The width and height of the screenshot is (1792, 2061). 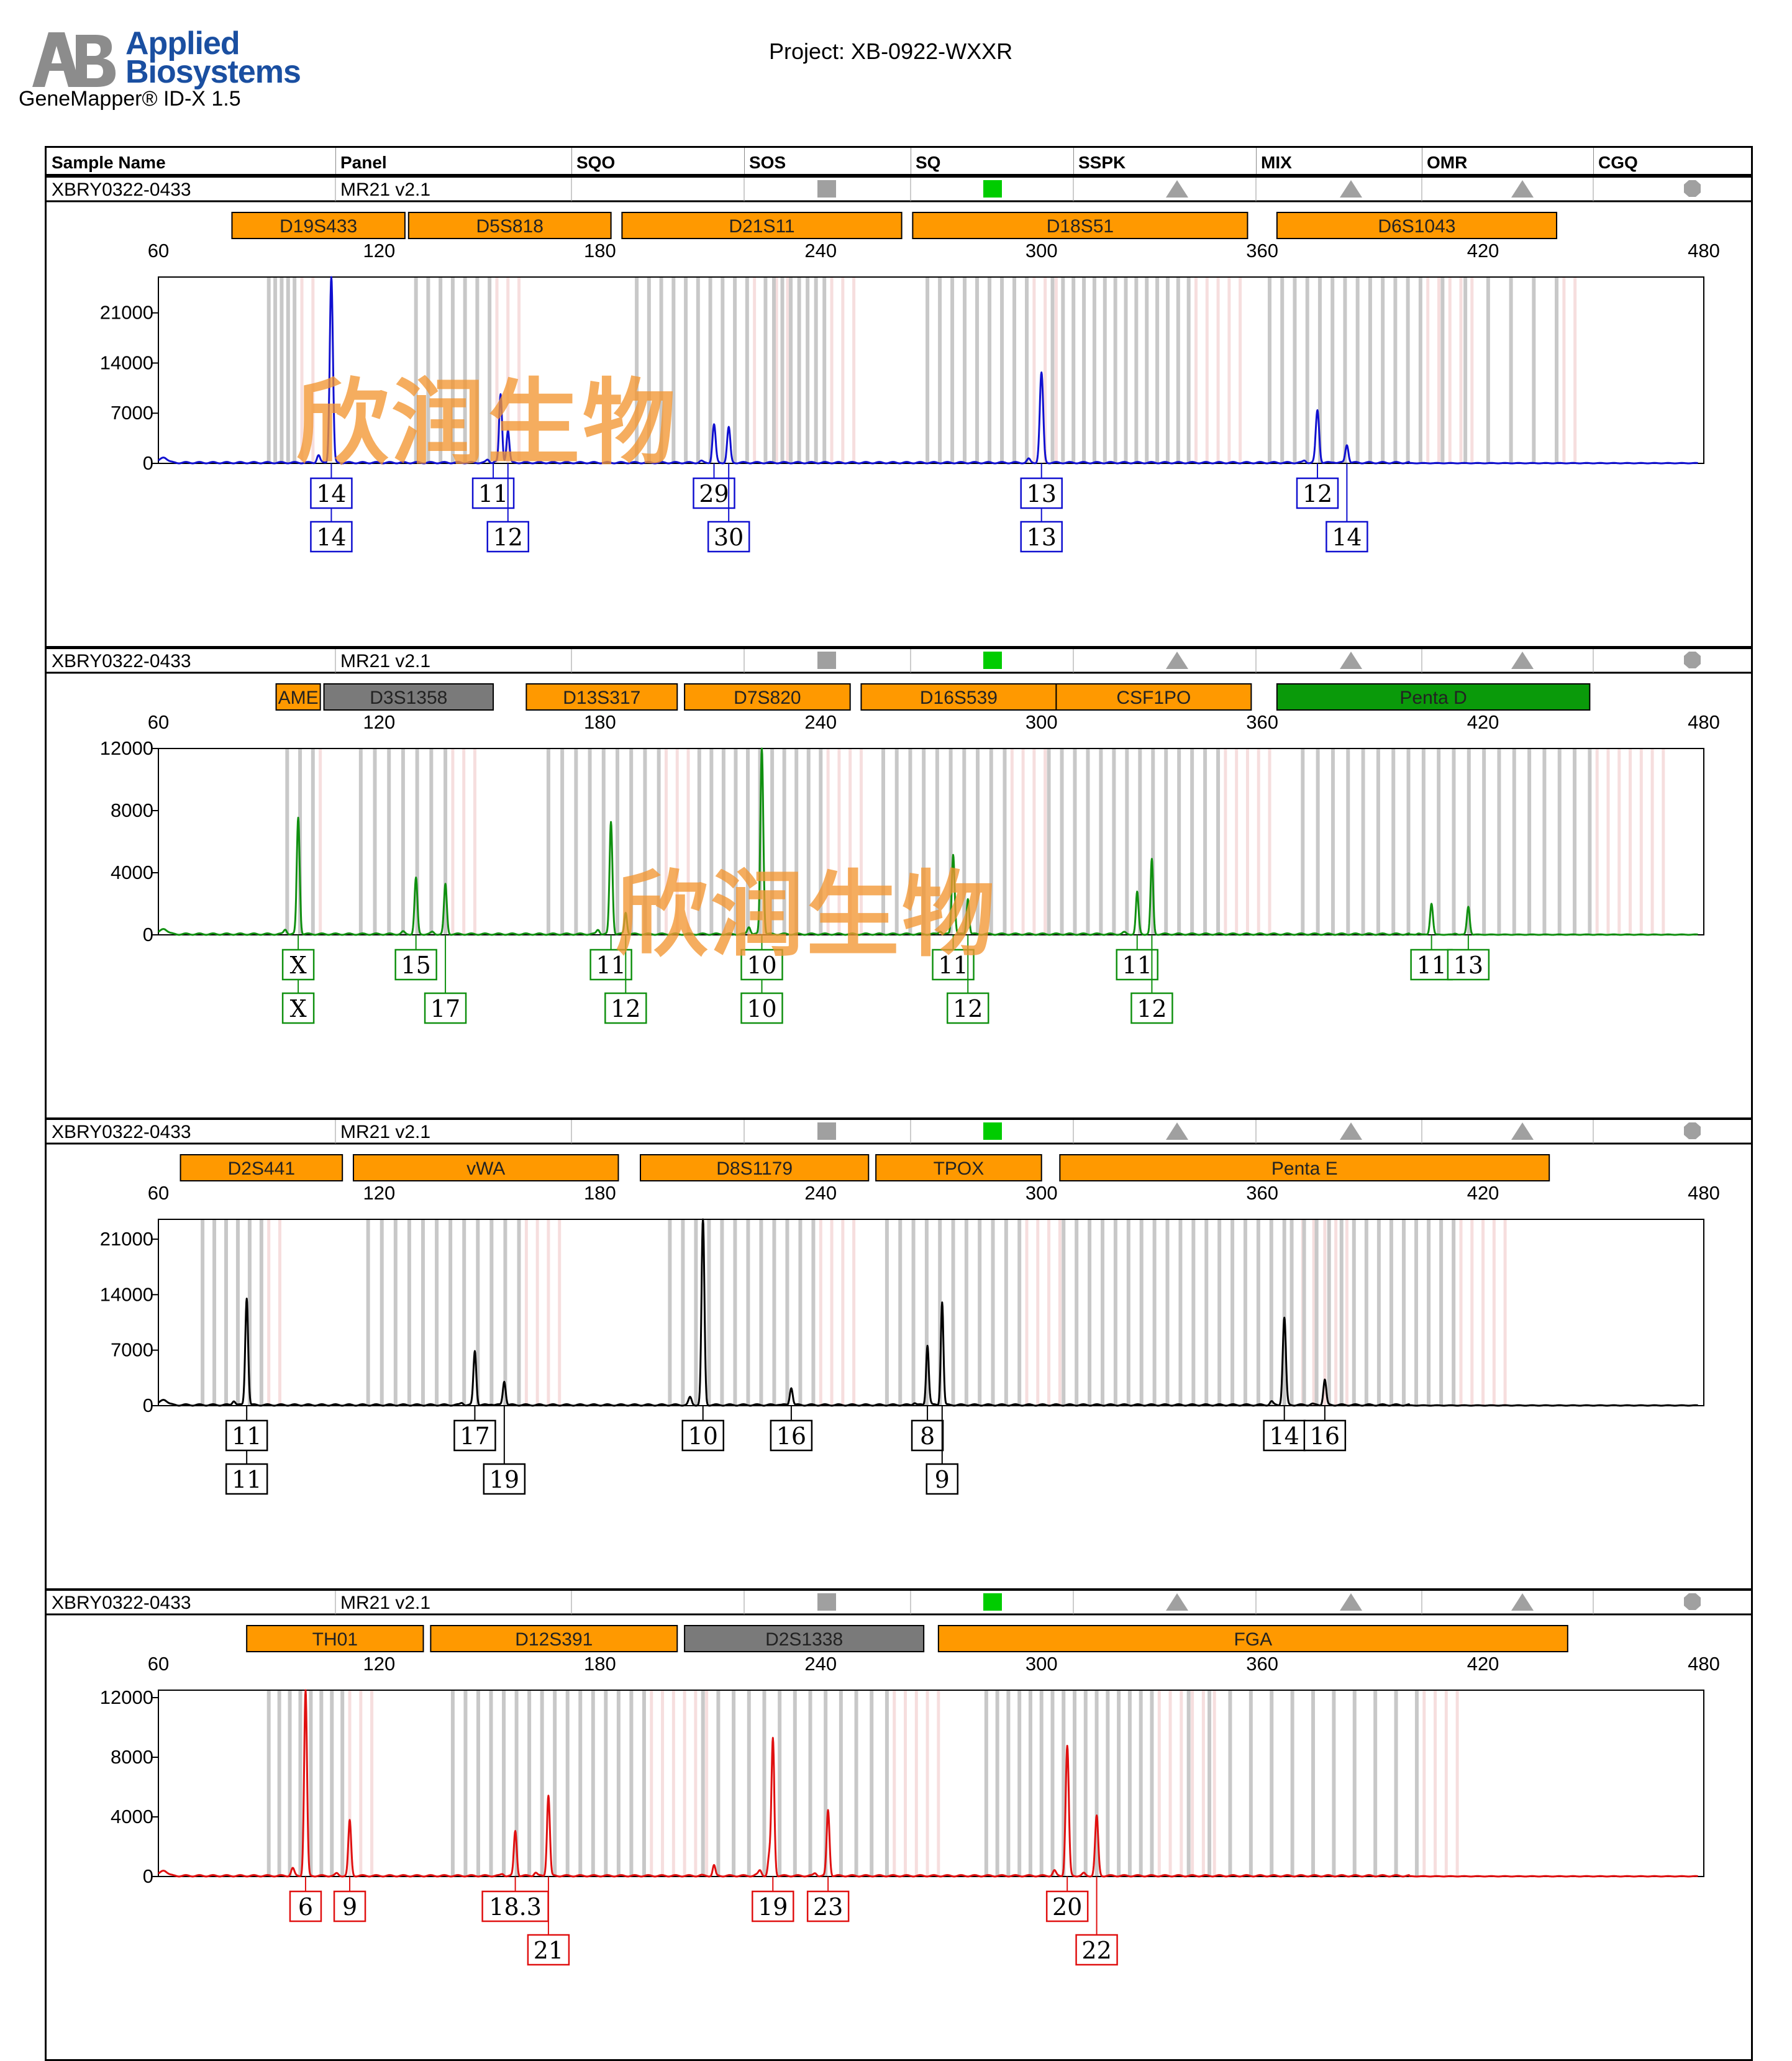 I want to click on trace-line-black, so click(x=928, y=1312).